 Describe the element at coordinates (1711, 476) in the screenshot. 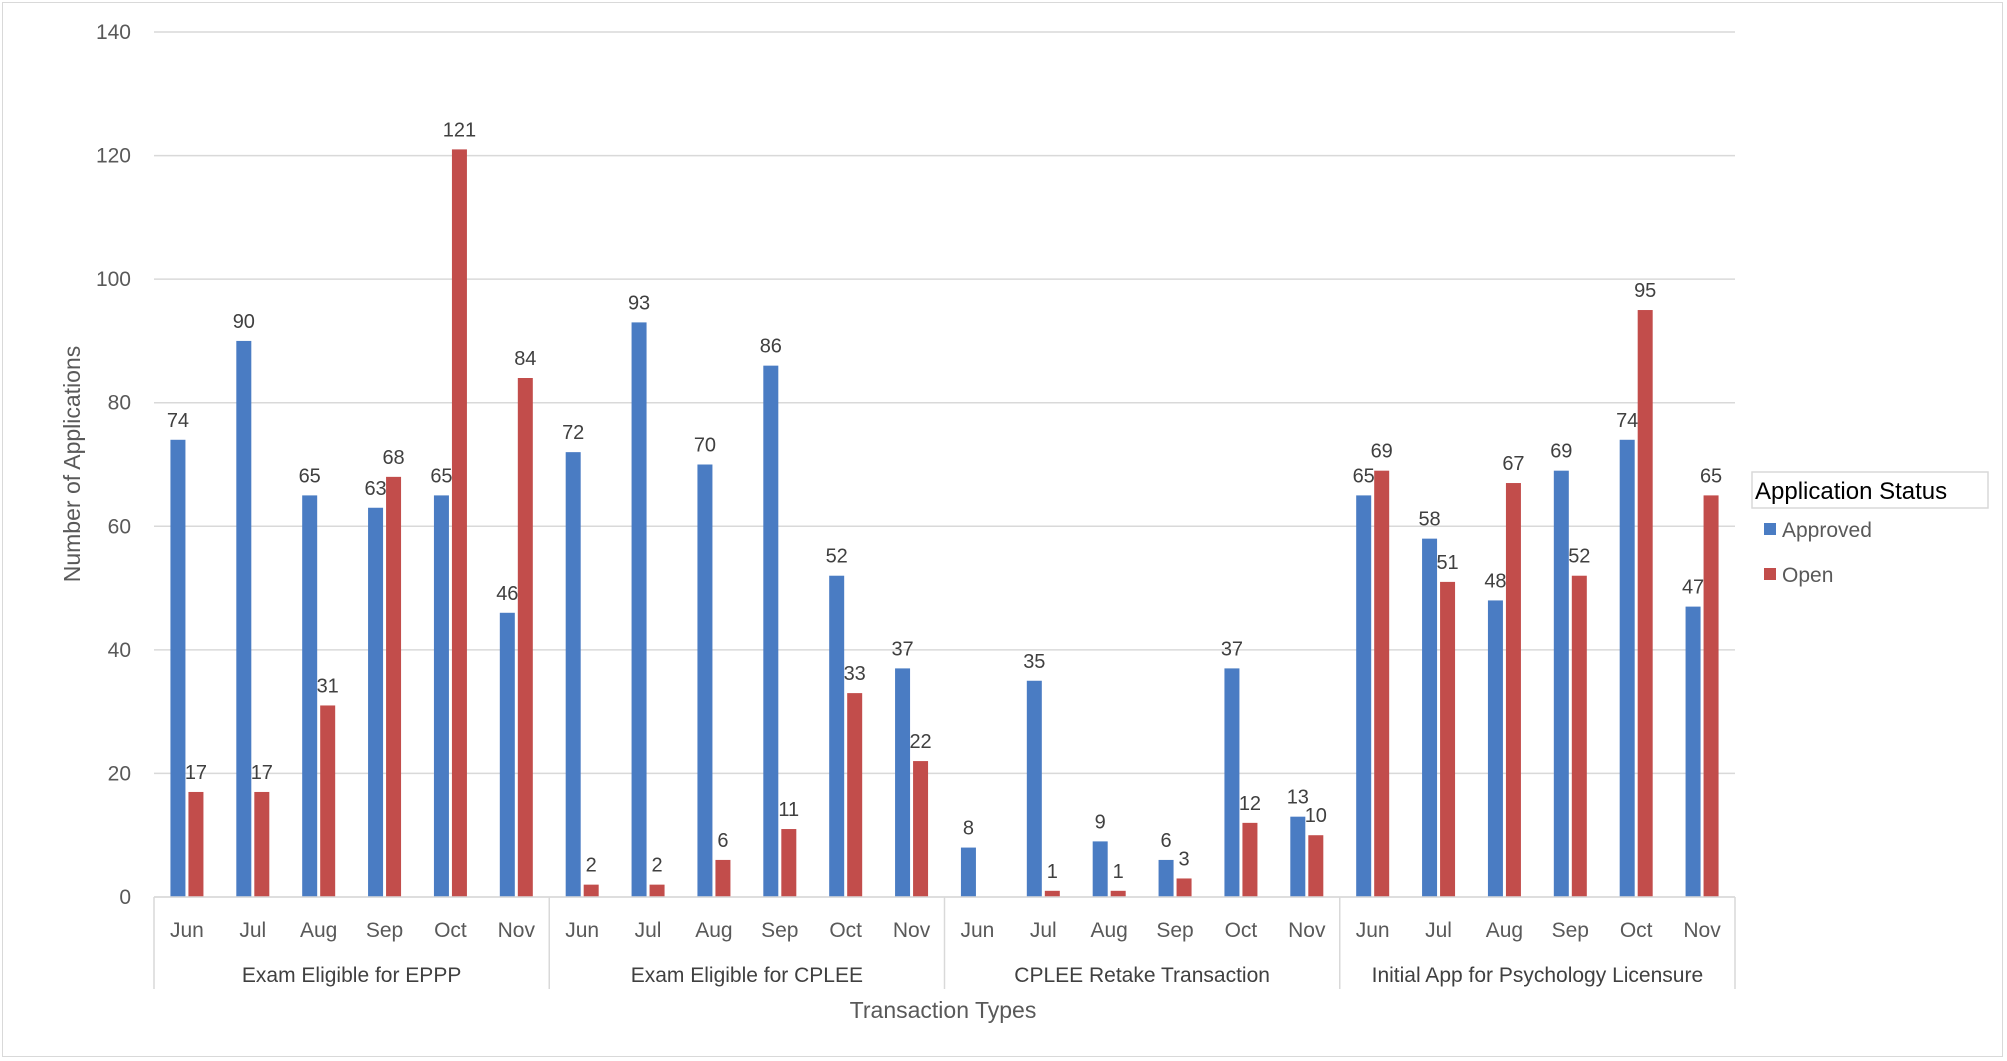

I see `data-label-open: 65` at that location.